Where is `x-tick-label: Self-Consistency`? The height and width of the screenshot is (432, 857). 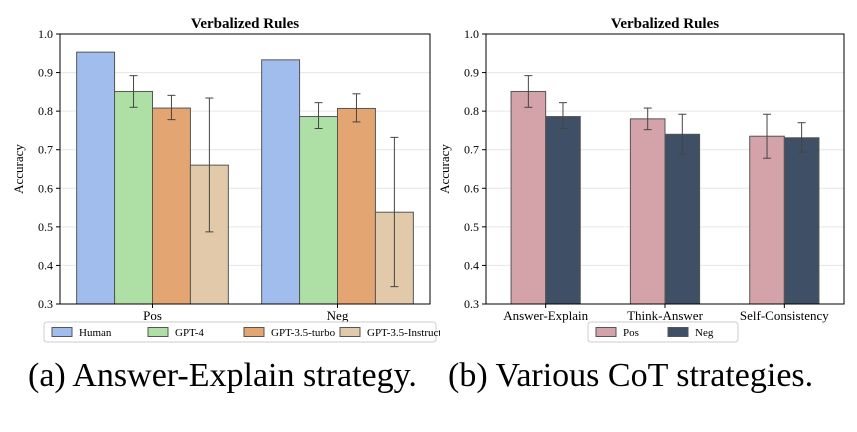 x-tick-label: Self-Consistency is located at coordinates (784, 315).